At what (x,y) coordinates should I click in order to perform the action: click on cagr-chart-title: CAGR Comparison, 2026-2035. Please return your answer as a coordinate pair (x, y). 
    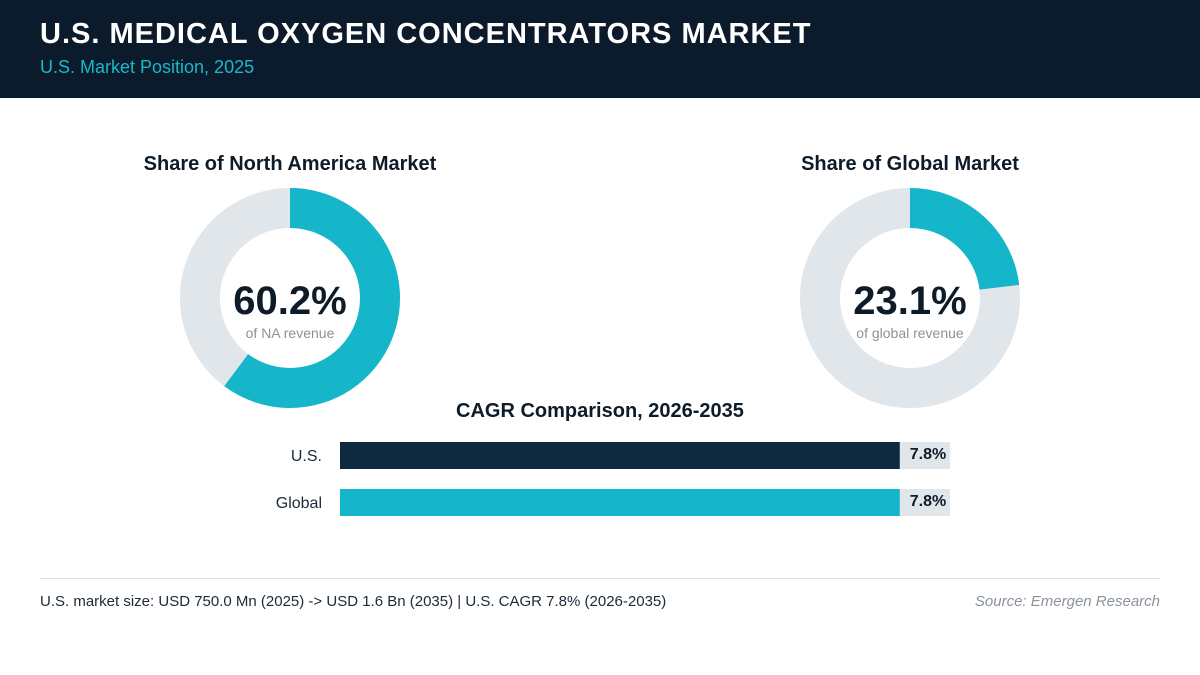
    Looking at the image, I should click on (600, 411).